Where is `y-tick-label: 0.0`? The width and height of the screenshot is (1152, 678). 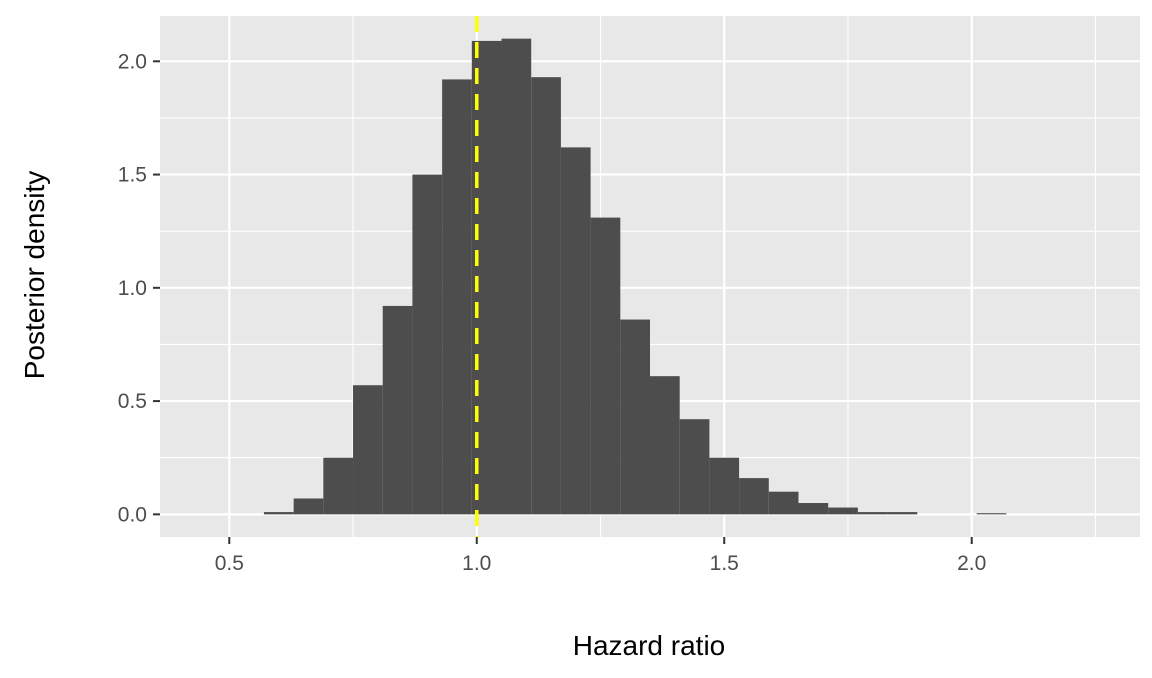 y-tick-label: 0.0 is located at coordinates (132, 514).